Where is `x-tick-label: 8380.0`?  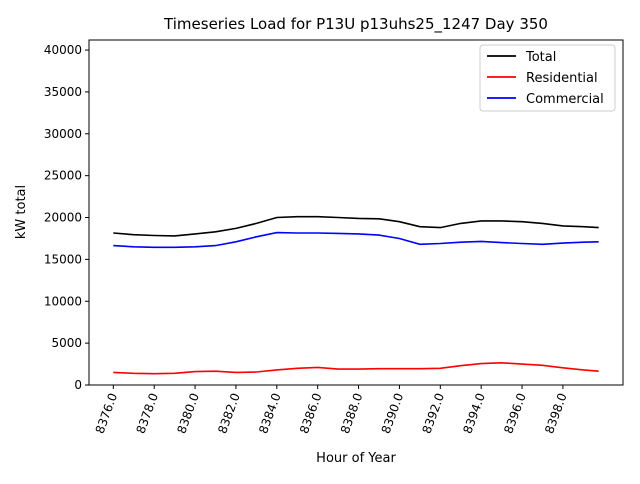
x-tick-label: 8380.0 is located at coordinates (188, 413).